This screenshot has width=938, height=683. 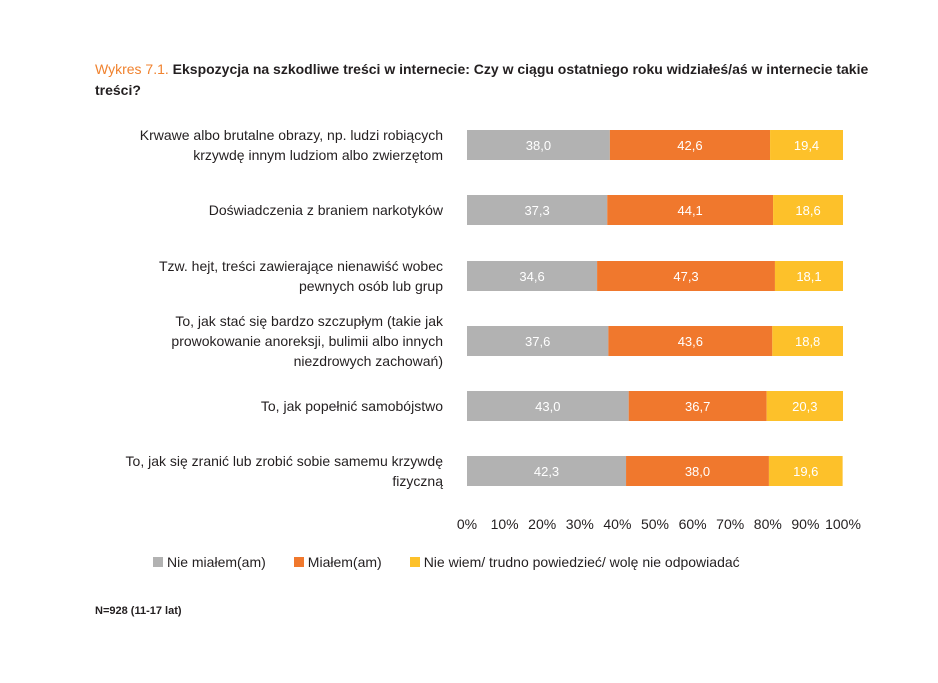 I want to click on data-label: 44,1, so click(x=689, y=210).